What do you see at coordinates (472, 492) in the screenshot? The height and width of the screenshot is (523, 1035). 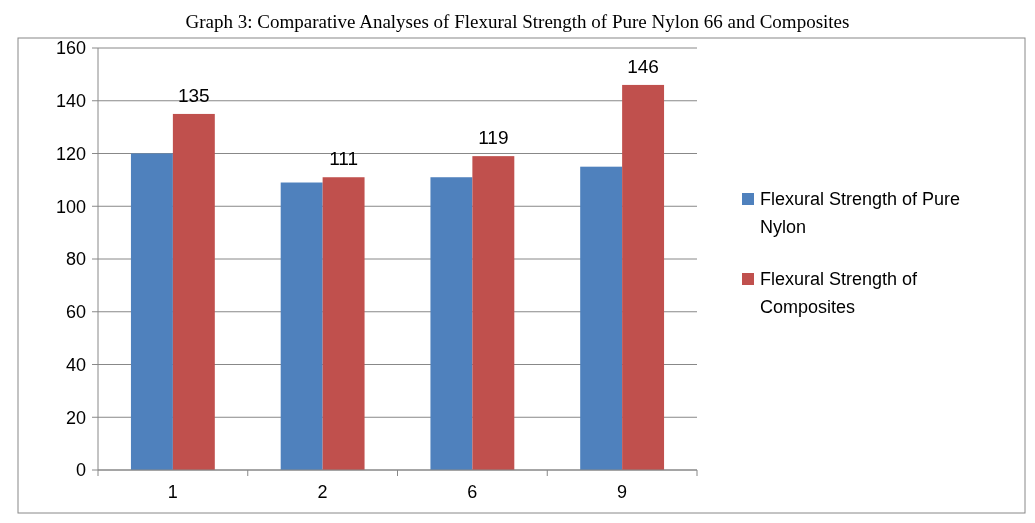 I see `x-tick-label: 6` at bounding box center [472, 492].